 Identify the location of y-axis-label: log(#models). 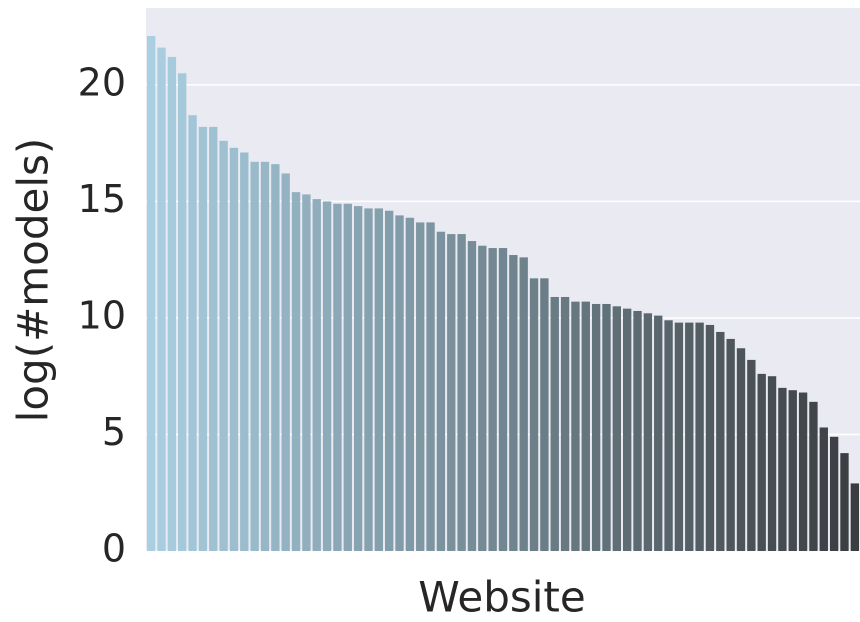
(33, 280).